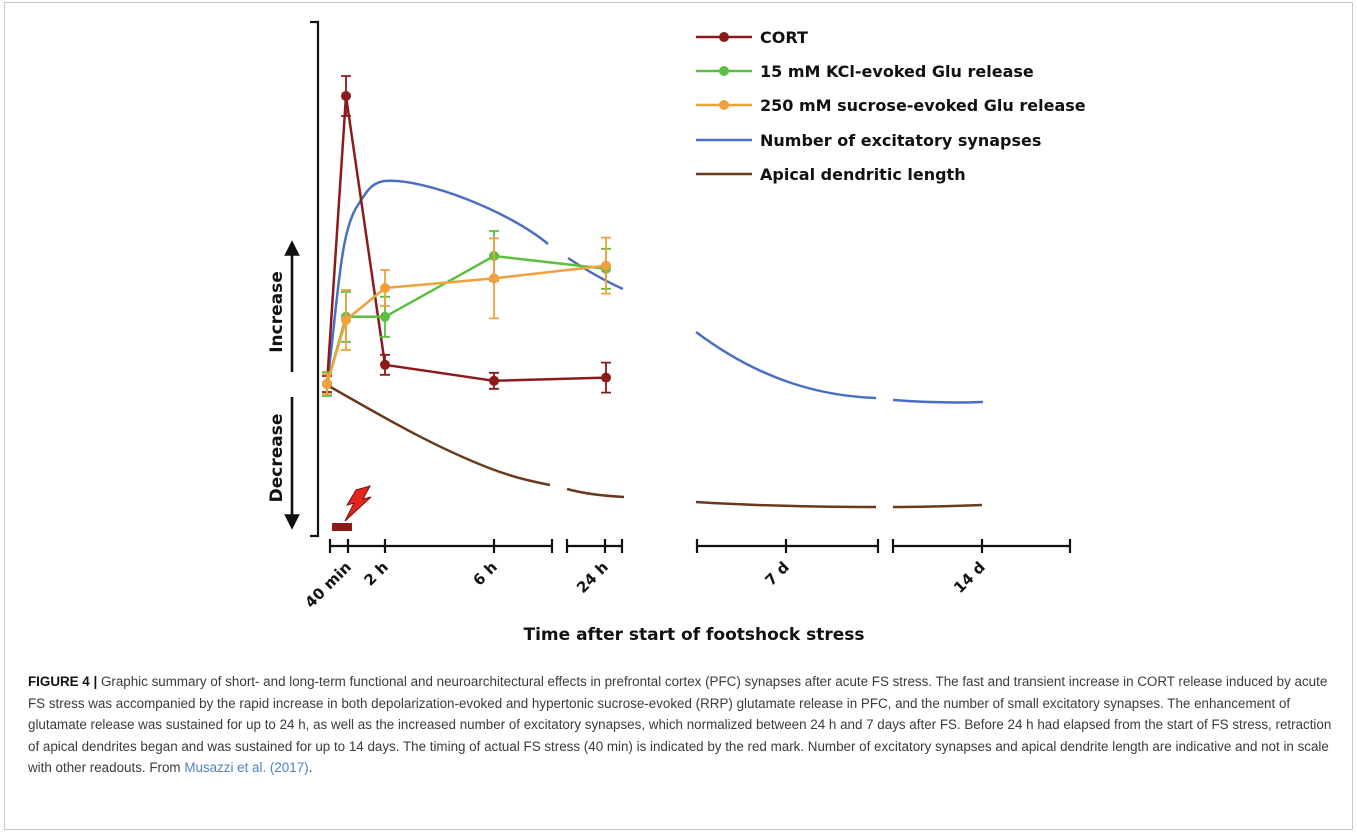 This screenshot has width=1357, height=833. What do you see at coordinates (592, 577) in the screenshot?
I see `x-tick-label: 24 h` at bounding box center [592, 577].